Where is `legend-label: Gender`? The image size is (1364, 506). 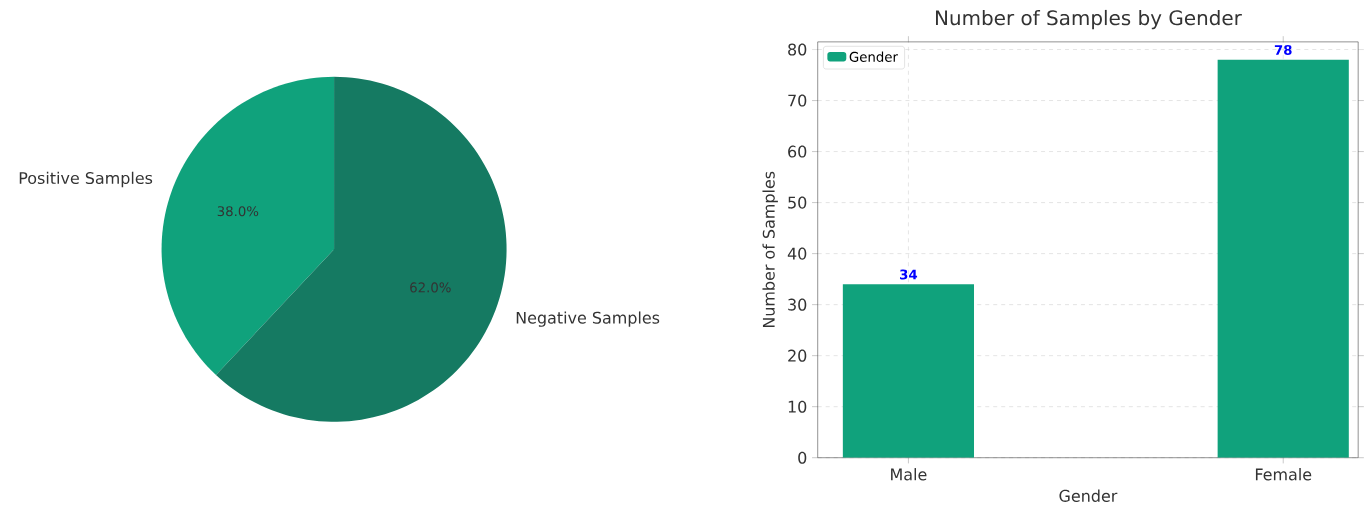
legend-label: Gender is located at coordinates (873, 56).